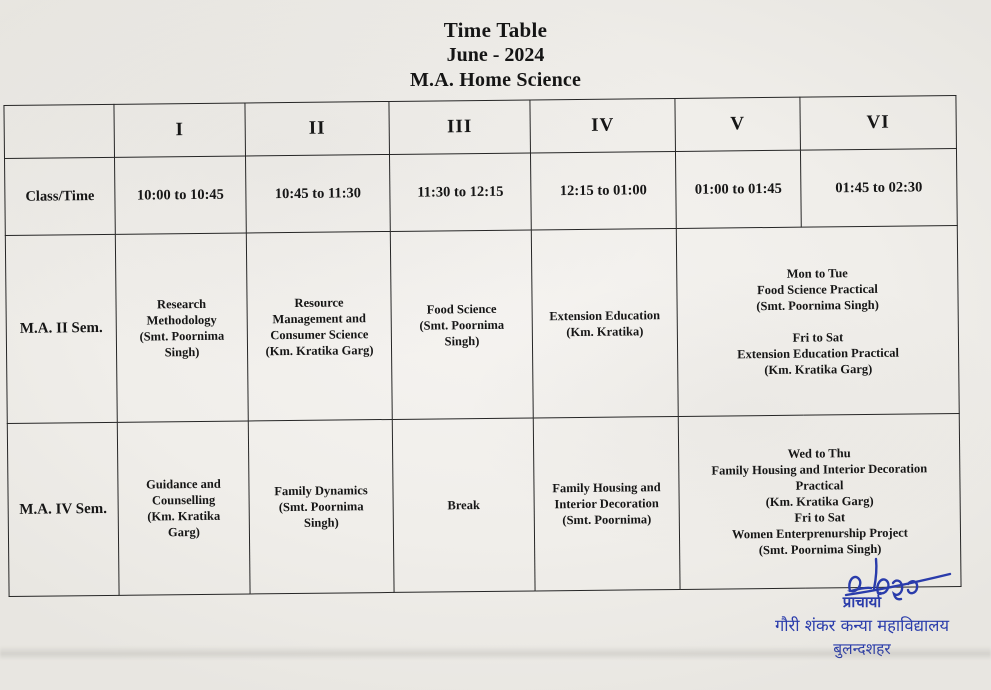 This screenshot has width=991, height=690. Describe the element at coordinates (462, 324) in the screenshot. I see `sem2-period3-cell: Food Science (Smt. Poornima Singh)` at that location.